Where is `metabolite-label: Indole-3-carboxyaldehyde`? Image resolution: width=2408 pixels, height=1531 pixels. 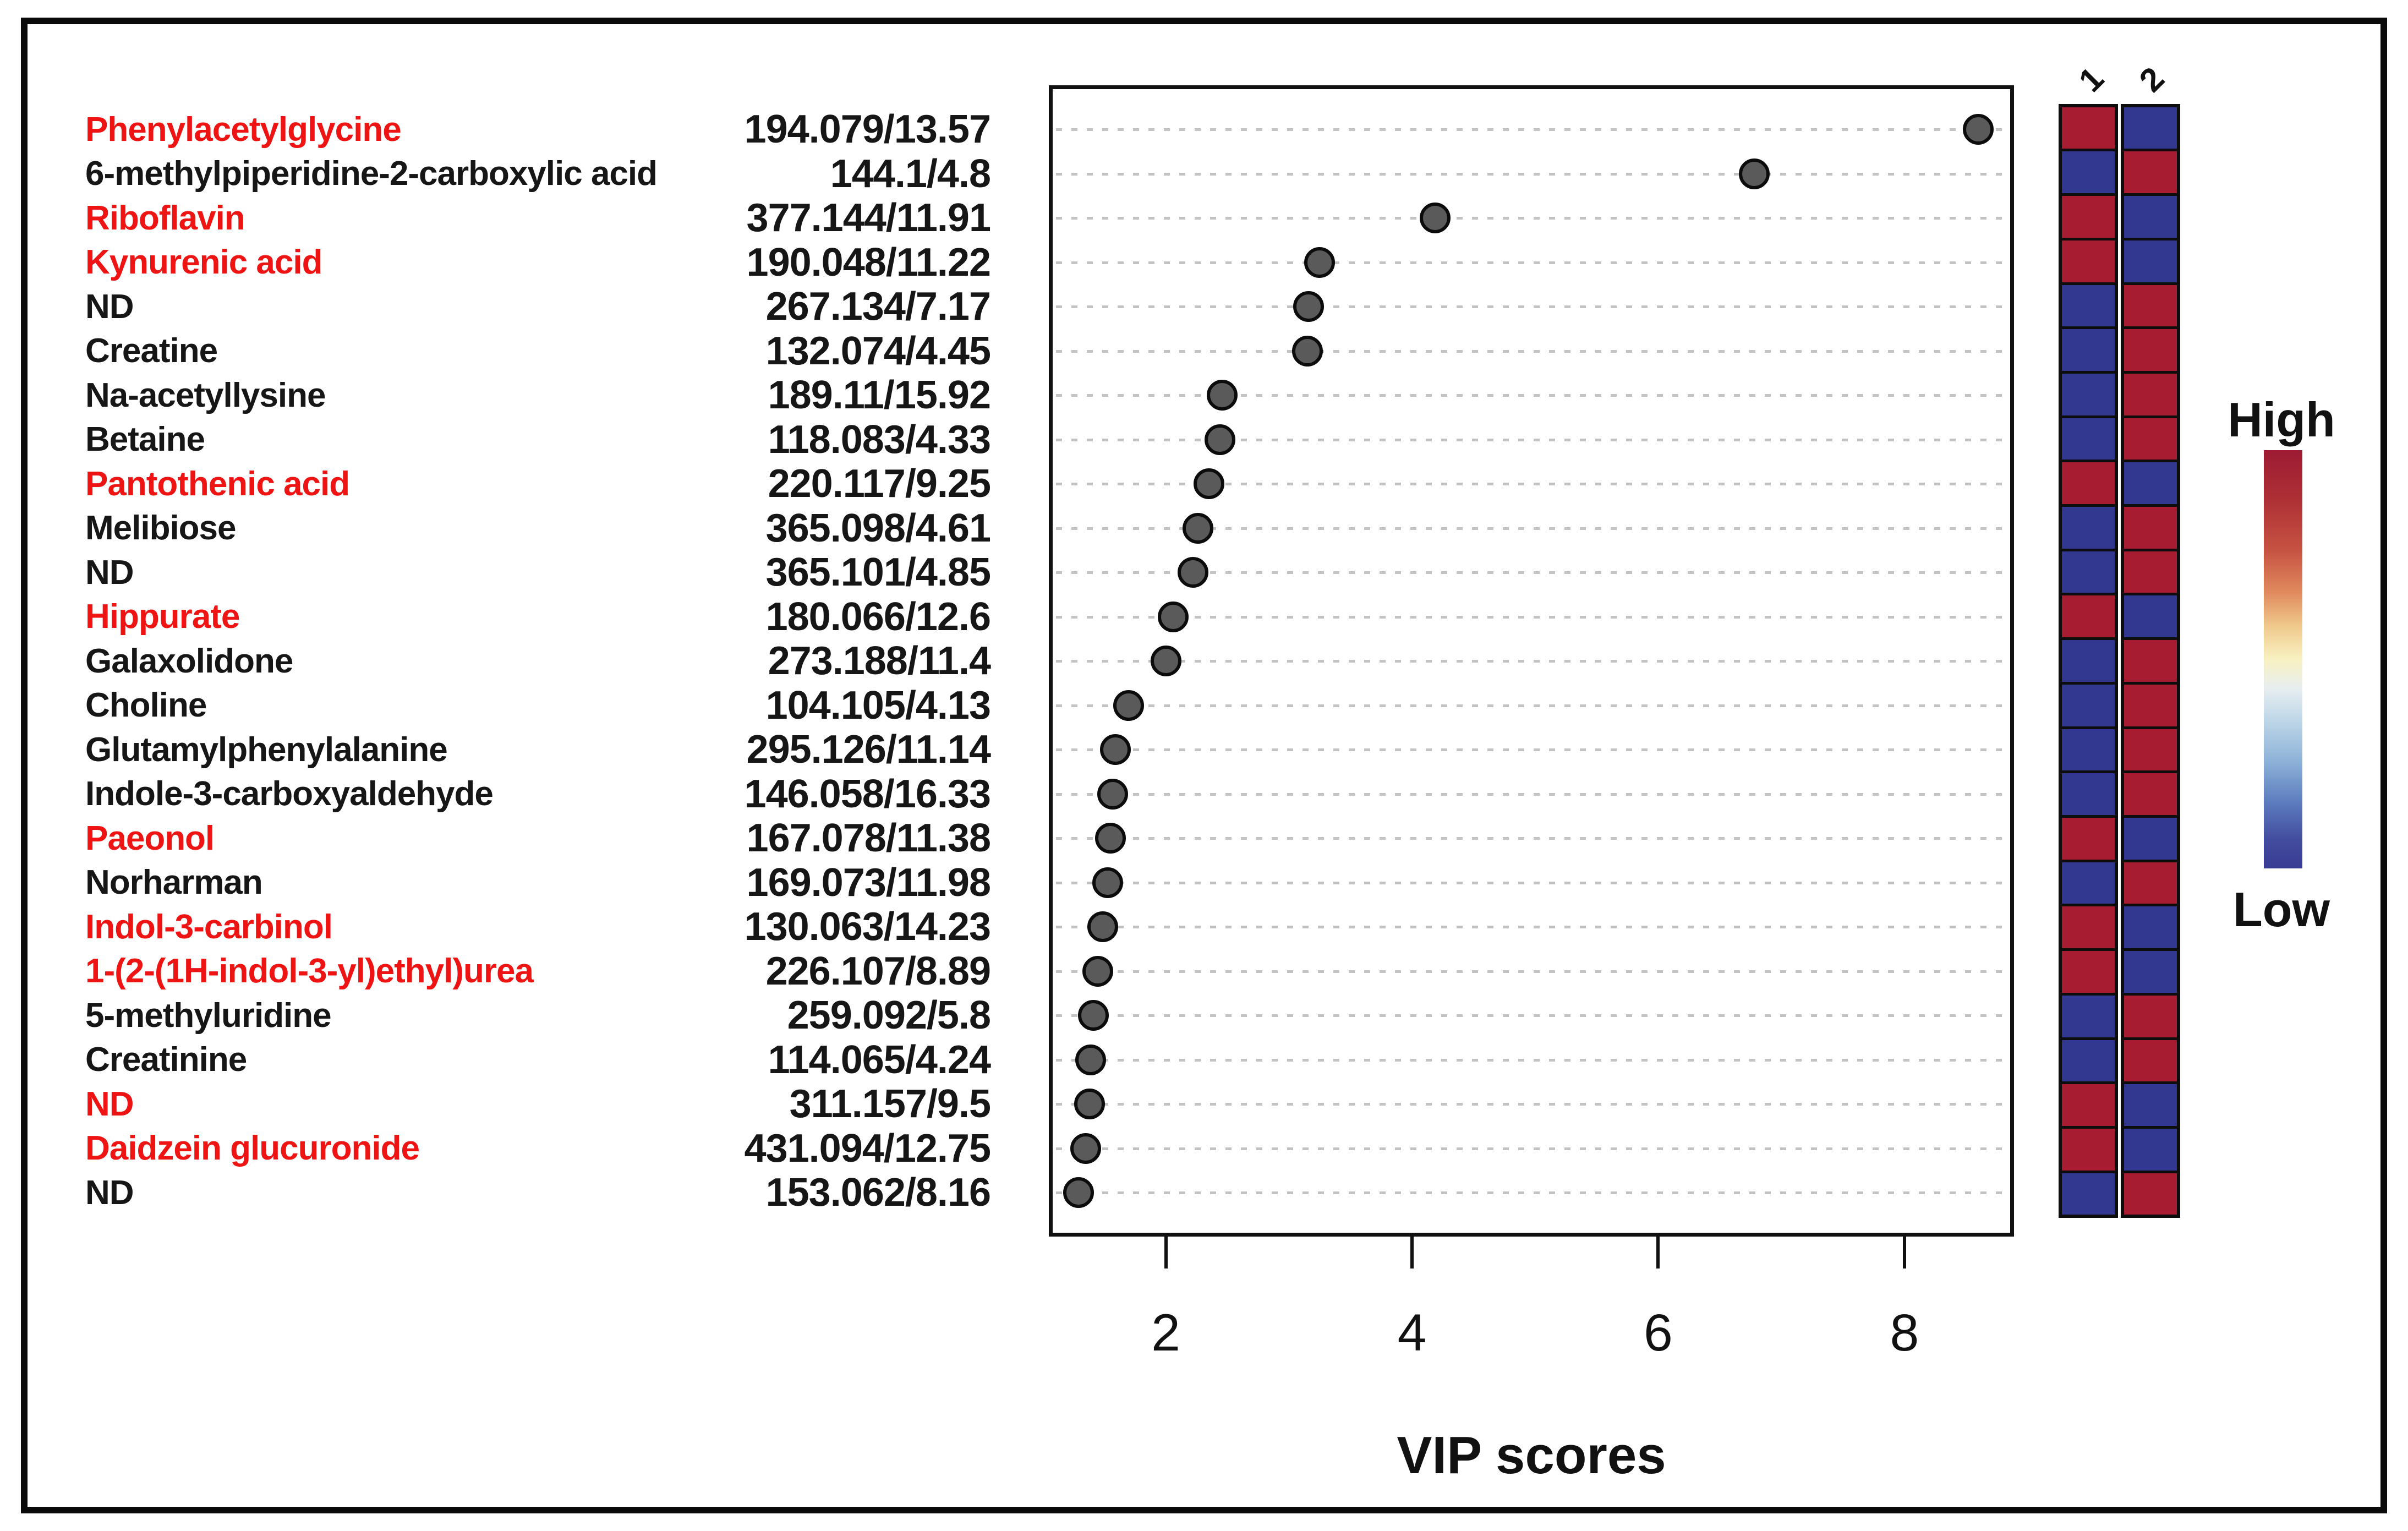
metabolite-label: Indole-3-carboxyaldehyde is located at coordinates (289, 794).